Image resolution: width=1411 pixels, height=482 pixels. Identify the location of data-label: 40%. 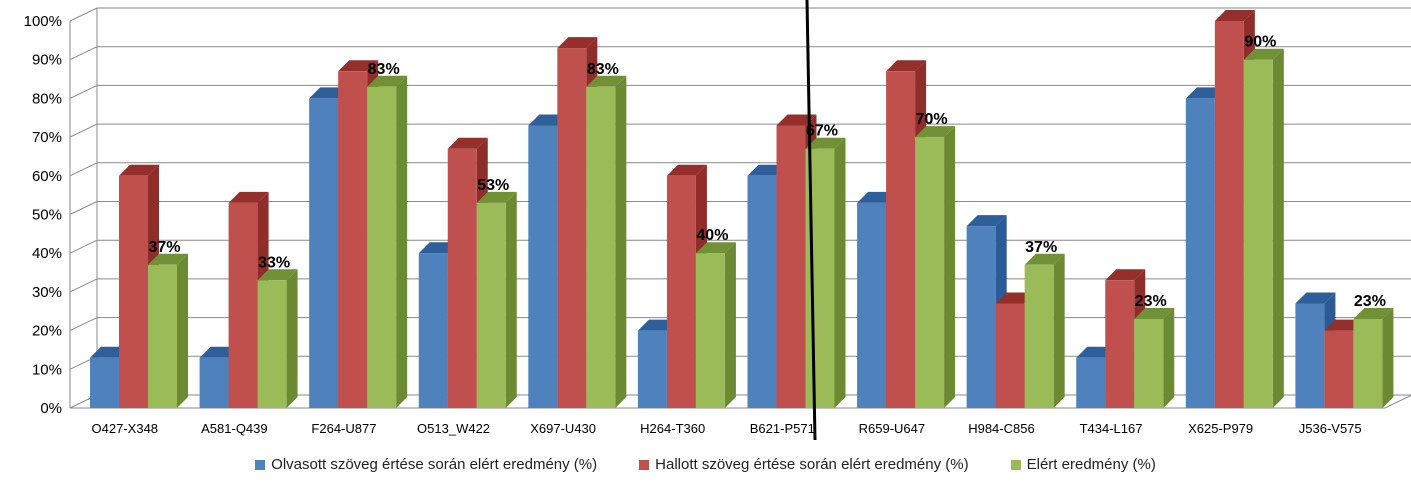
(712, 235).